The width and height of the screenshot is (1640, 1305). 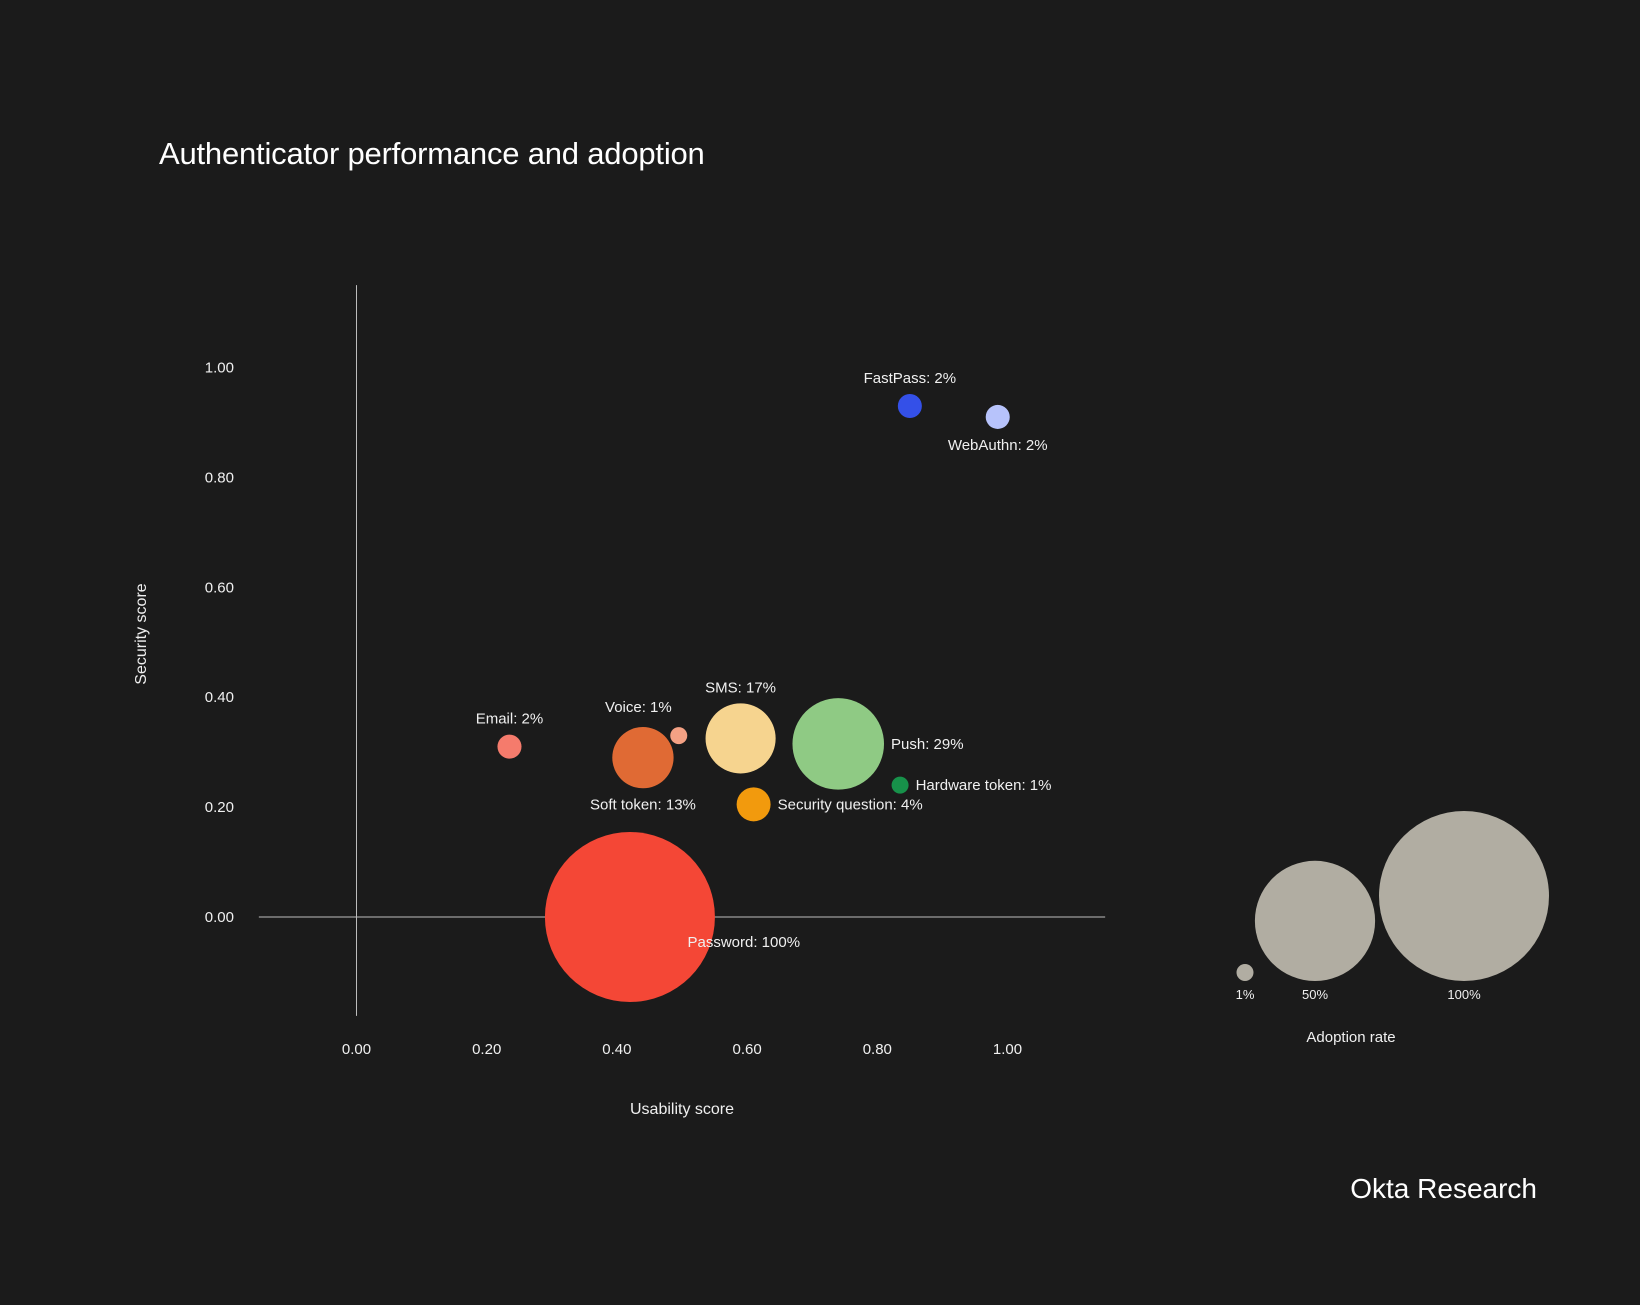 What do you see at coordinates (356, 1049) in the screenshot?
I see `x-tick-label: 0.00` at bounding box center [356, 1049].